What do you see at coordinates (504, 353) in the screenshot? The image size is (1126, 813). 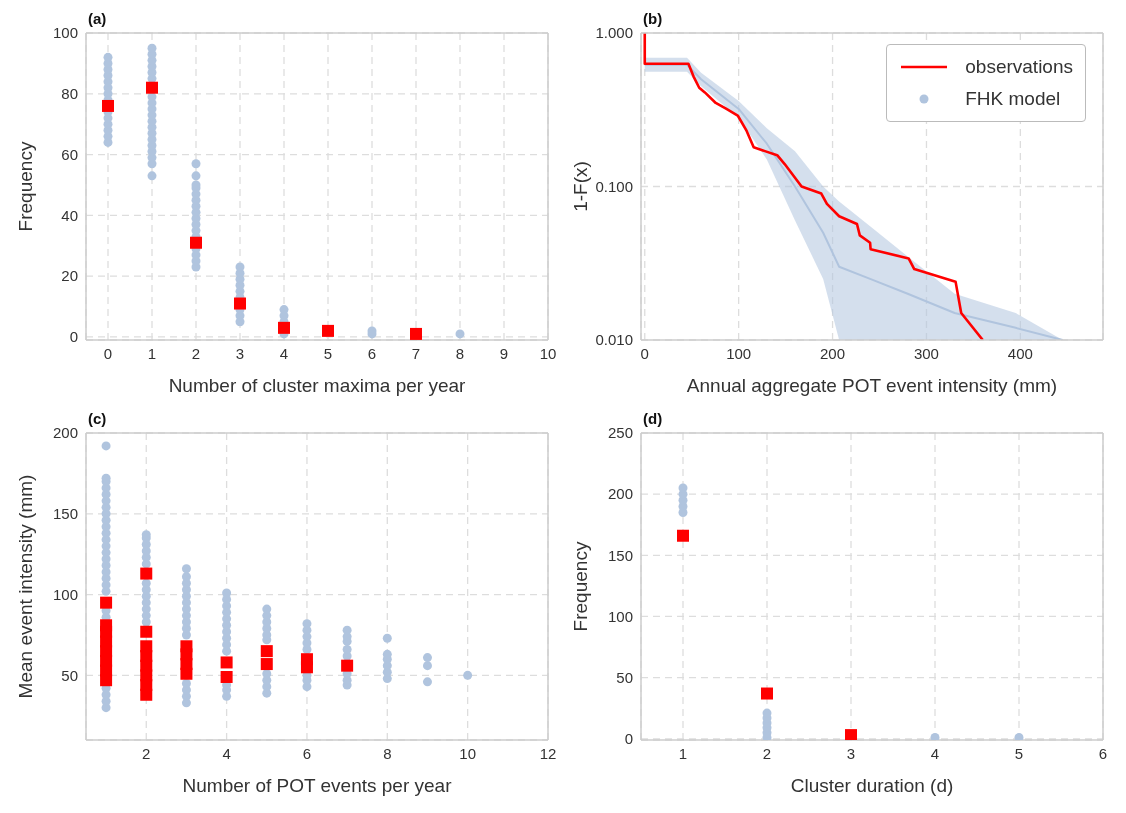 I see `x-tick-label: 9` at bounding box center [504, 353].